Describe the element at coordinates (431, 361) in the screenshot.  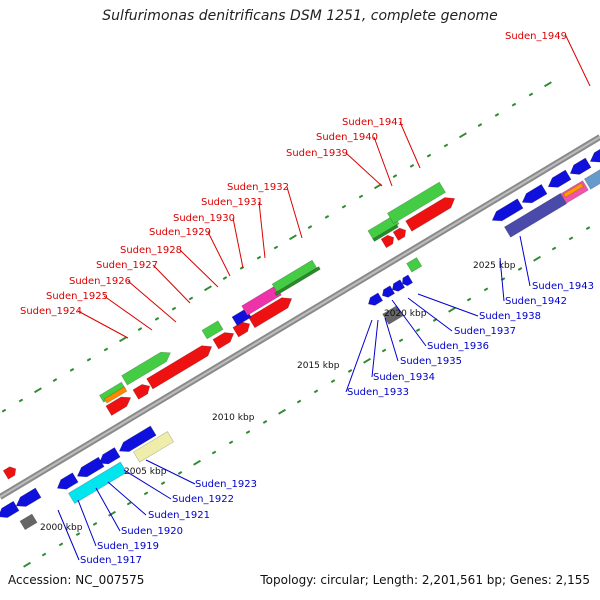
I see `gene-label-suden-1935: Suden_1935` at that location.